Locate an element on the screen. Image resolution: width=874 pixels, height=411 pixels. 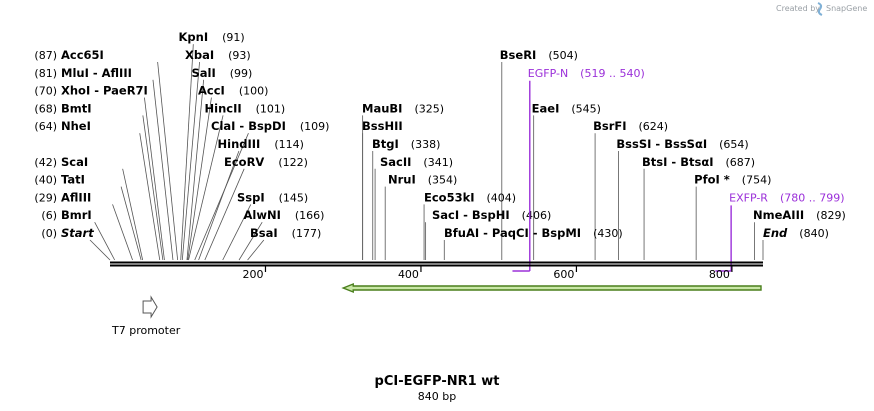
site-name: EaeI is located at coordinates (546, 108).